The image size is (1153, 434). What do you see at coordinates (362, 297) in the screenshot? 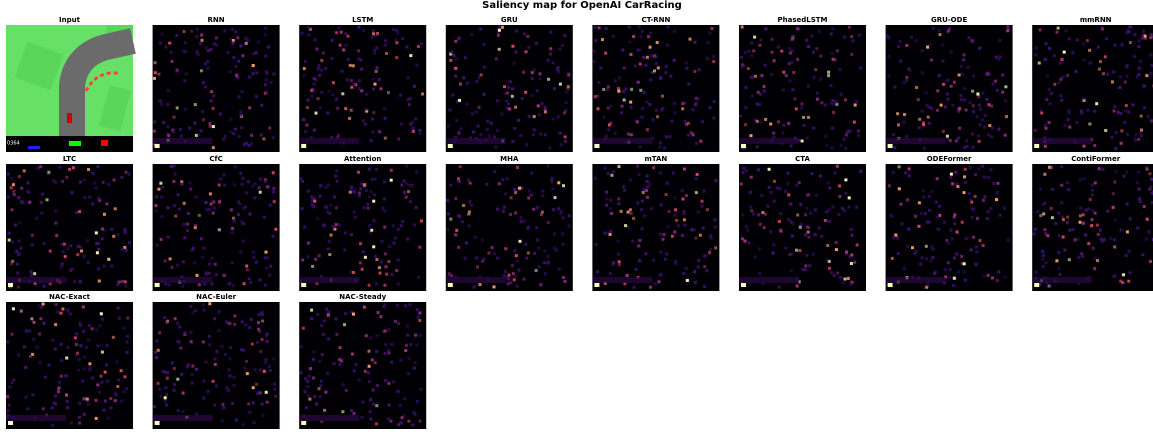
I see `panel-title: NAC-Steady` at bounding box center [362, 297].